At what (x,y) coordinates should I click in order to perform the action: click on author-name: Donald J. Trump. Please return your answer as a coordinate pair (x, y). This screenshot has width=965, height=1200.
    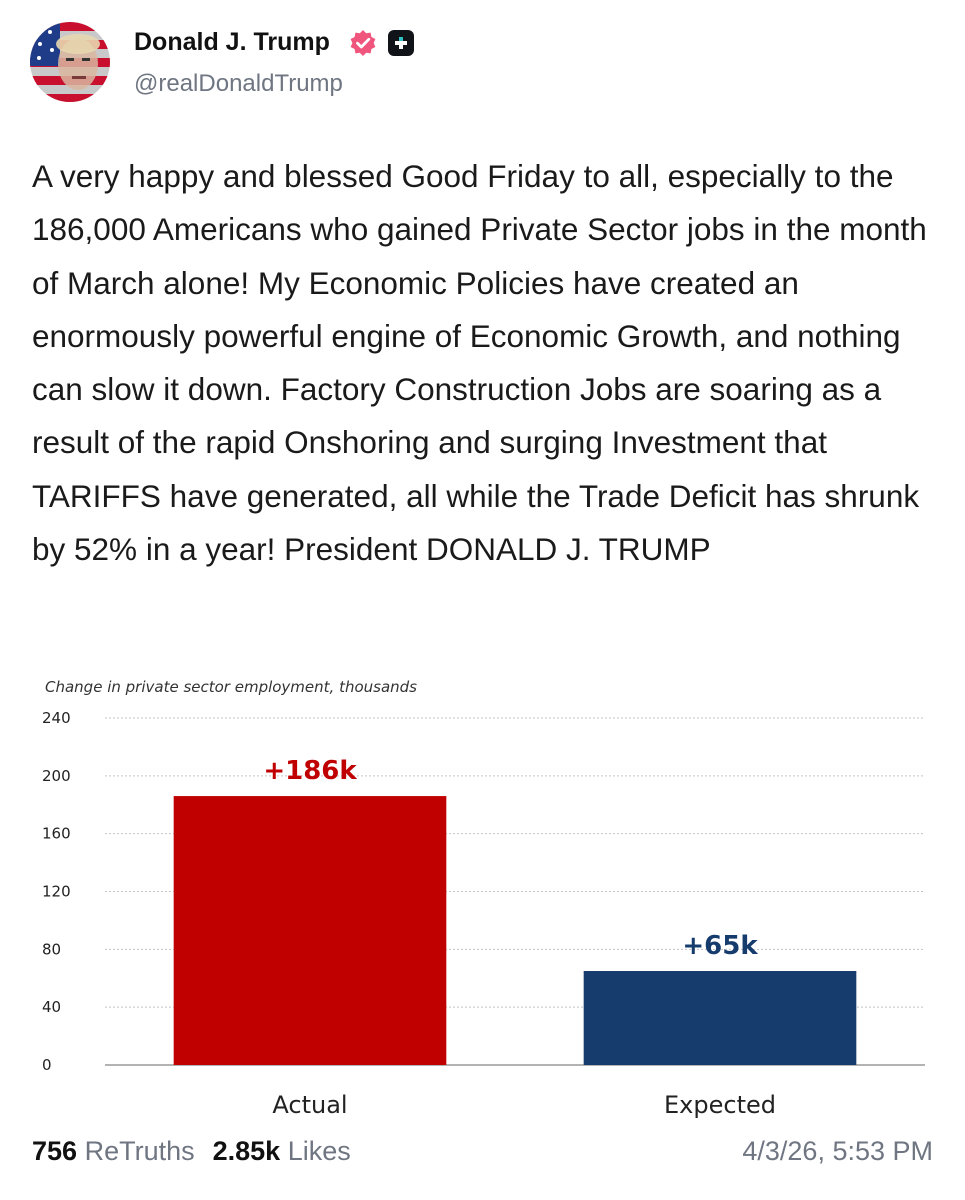
    Looking at the image, I should click on (232, 42).